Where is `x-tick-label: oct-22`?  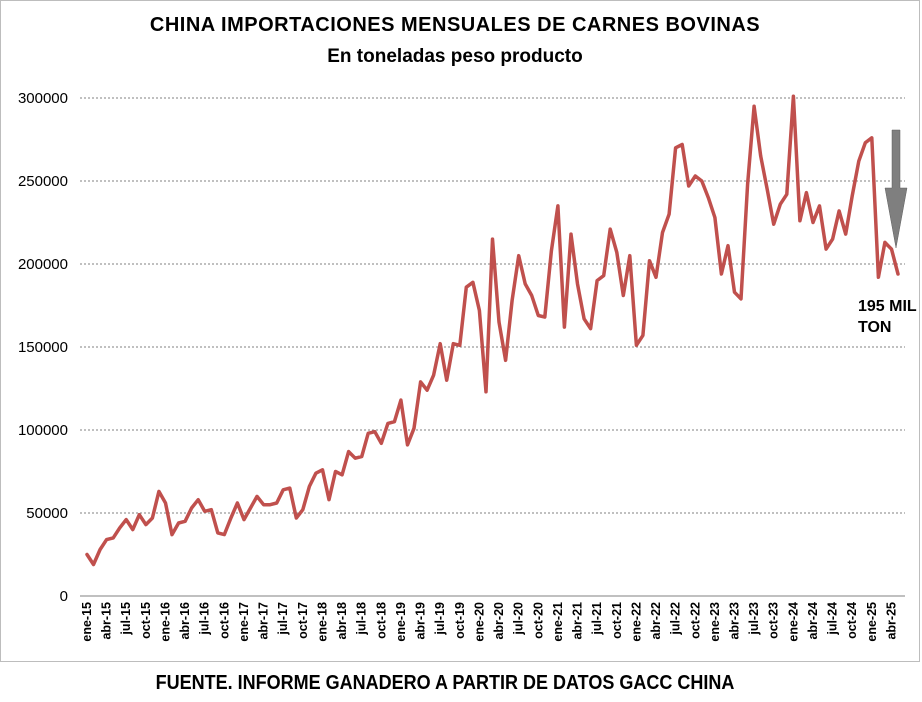 x-tick-label: oct-22 is located at coordinates (695, 620).